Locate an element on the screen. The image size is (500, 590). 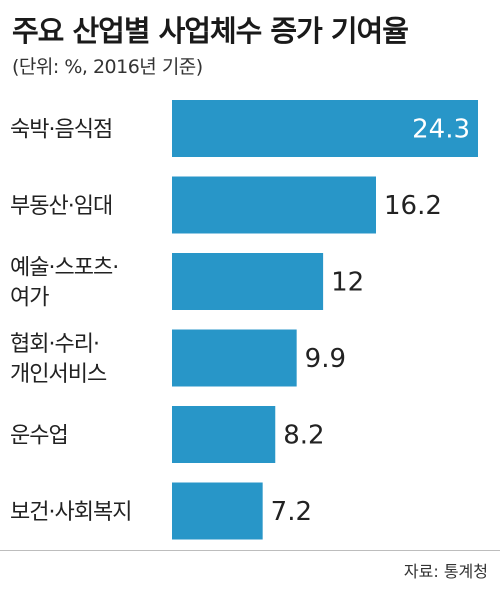
category-label-0: 숙박·음식점 is located at coordinates (61, 130).